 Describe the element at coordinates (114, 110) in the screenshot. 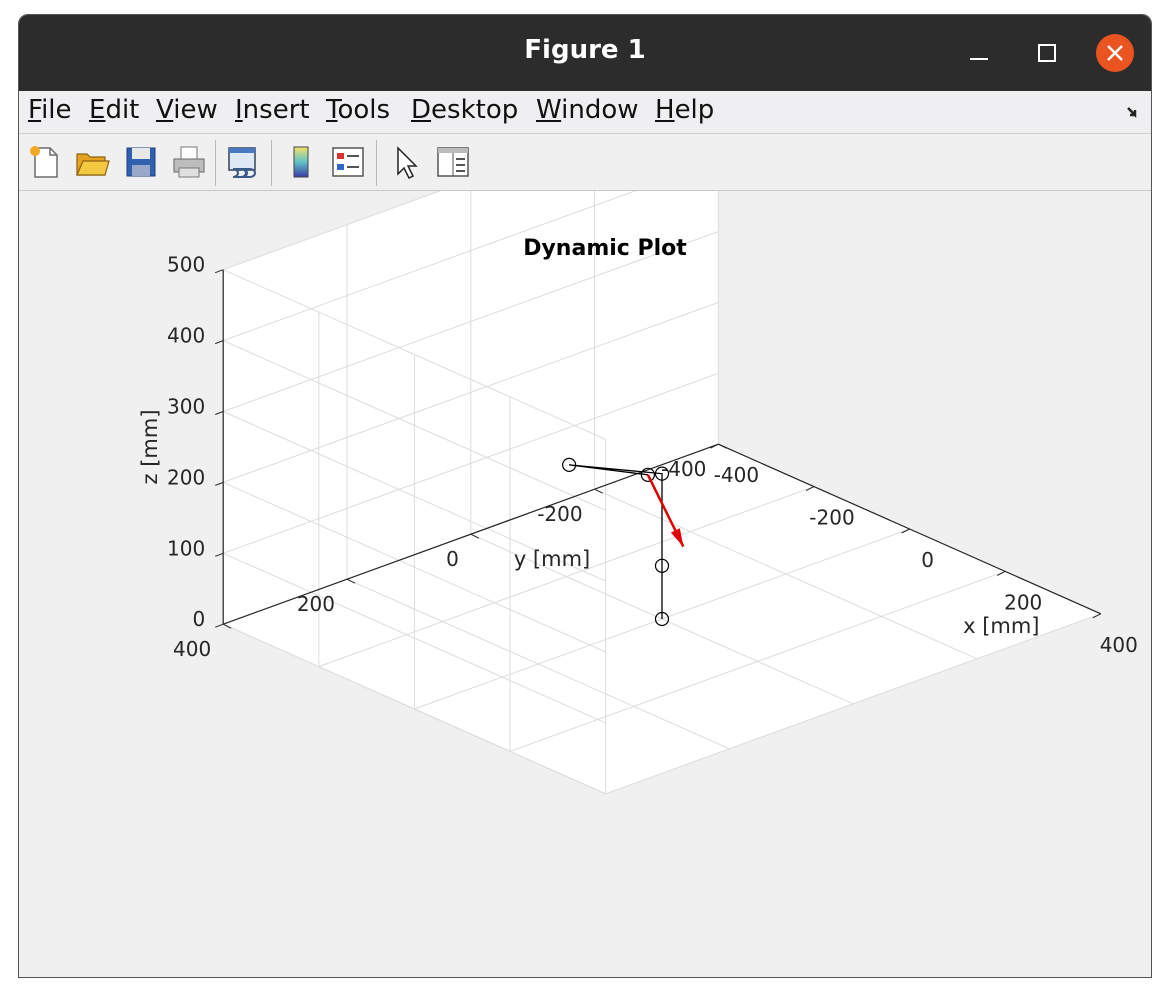

I see `menu-edit: Edit` at that location.